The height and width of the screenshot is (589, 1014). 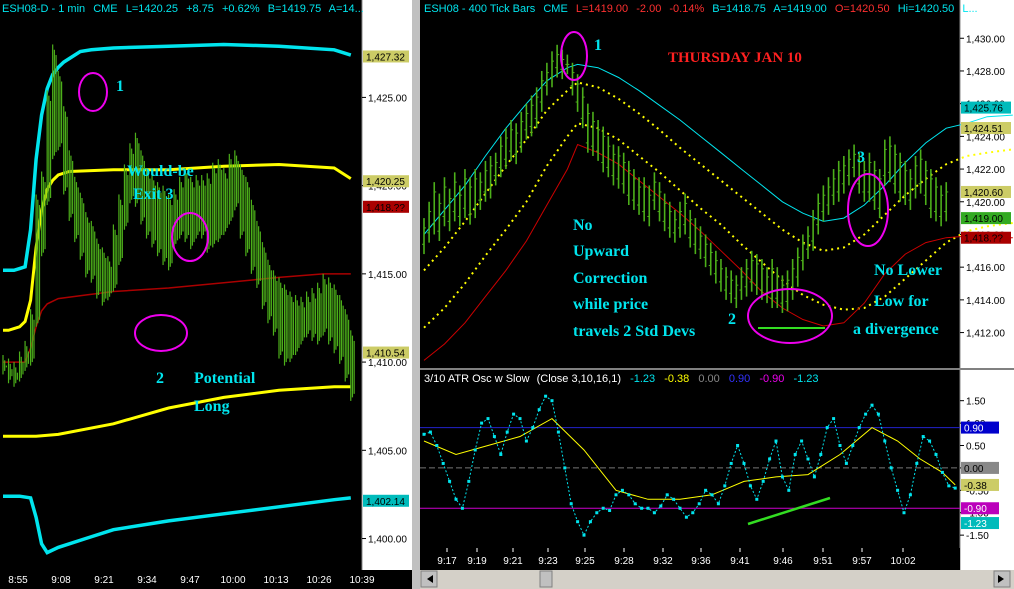 What do you see at coordinates (896, 329) in the screenshot?
I see `right-divergence: a divergence` at bounding box center [896, 329].